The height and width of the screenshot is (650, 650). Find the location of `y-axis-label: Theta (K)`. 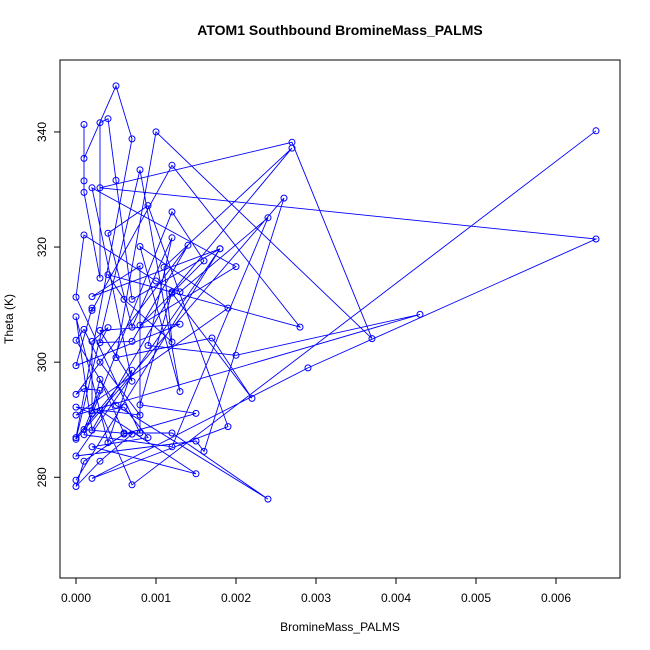

y-axis-label: Theta (K) is located at coordinates (9, 319).